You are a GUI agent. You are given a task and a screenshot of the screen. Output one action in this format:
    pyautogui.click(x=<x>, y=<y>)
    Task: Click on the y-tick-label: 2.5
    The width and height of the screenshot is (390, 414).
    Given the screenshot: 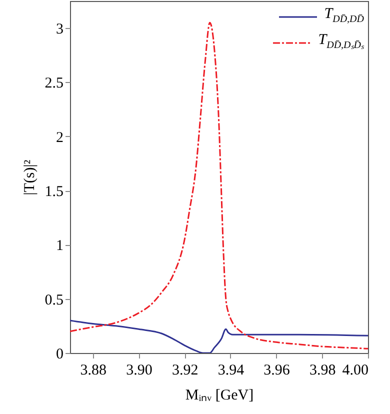 What is the action you would take?
    pyautogui.click(x=54, y=84)
    